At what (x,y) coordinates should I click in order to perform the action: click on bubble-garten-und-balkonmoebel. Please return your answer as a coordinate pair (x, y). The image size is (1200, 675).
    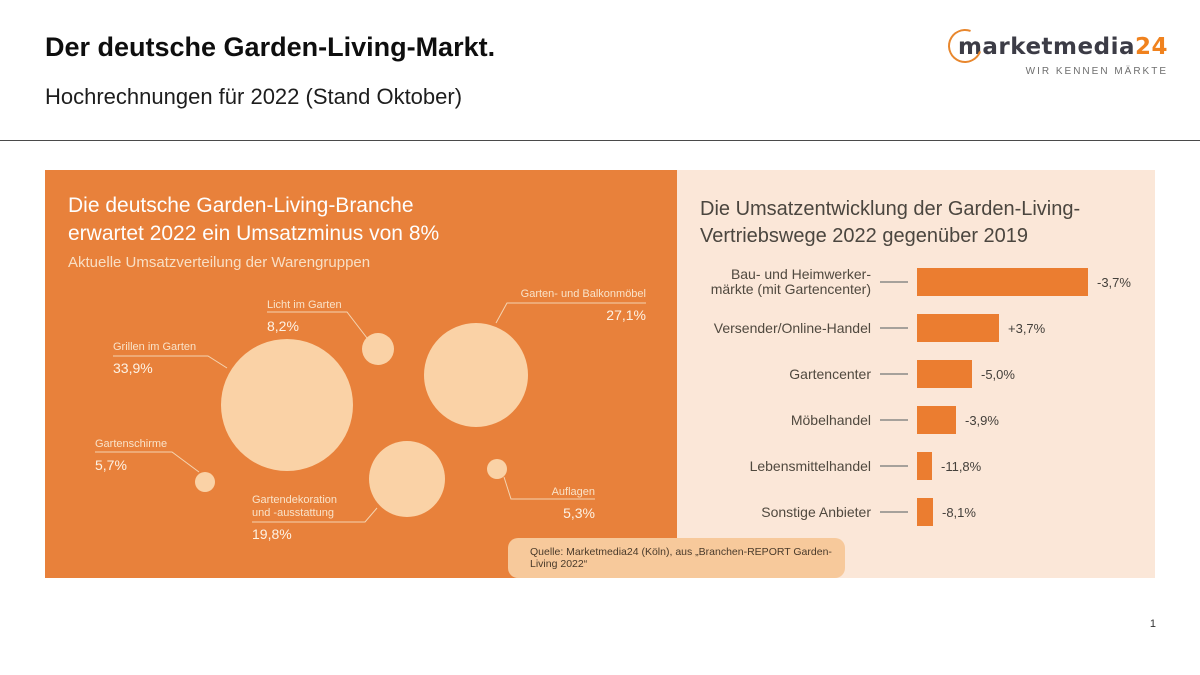
    Looking at the image, I should click on (476, 375).